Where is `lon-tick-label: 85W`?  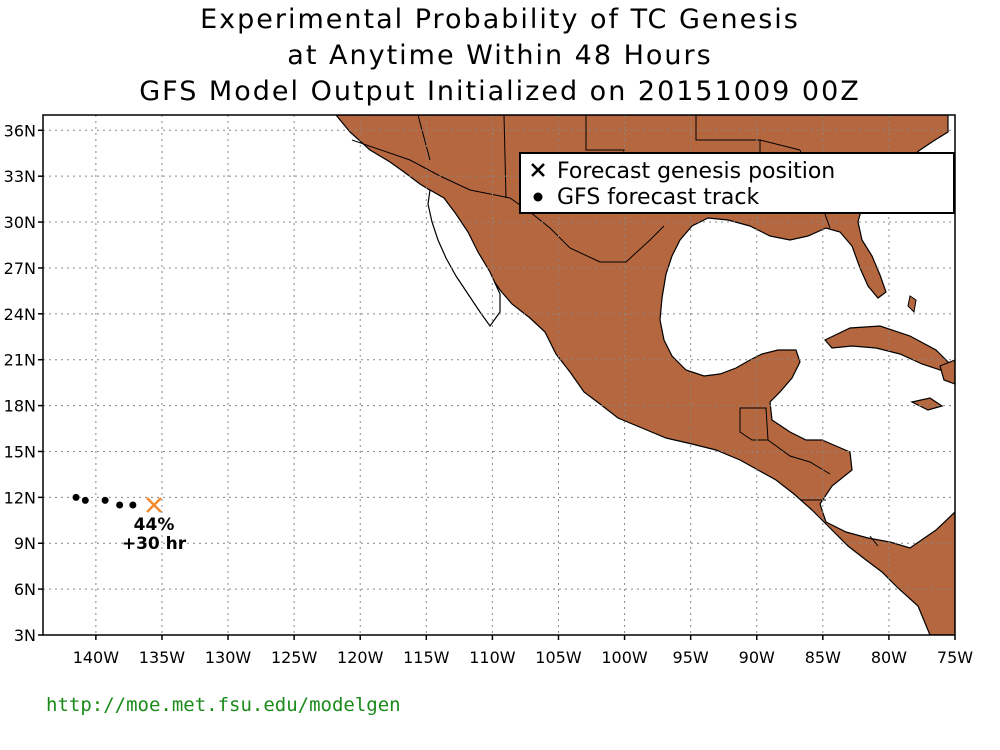 lon-tick-label: 85W is located at coordinates (823, 657).